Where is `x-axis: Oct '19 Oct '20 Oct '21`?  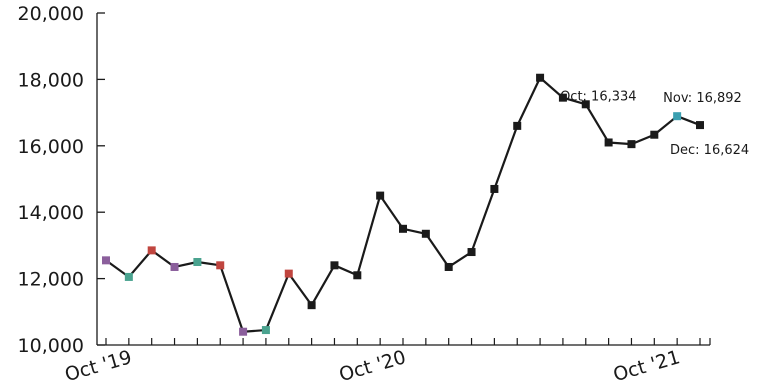
x-axis: Oct '19 Oct '20 Oct '21 is located at coordinates (386, 362).